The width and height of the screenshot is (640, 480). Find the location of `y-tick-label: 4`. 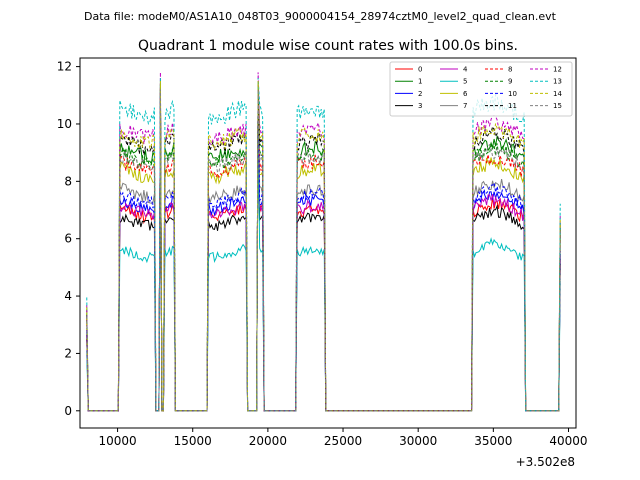

y-tick-label: 4 is located at coordinates (68, 296).